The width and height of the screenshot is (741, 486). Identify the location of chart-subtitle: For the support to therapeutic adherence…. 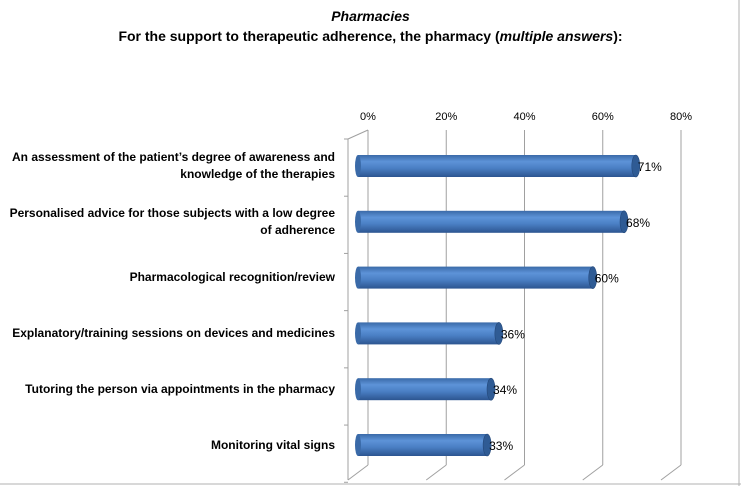
(370, 36).